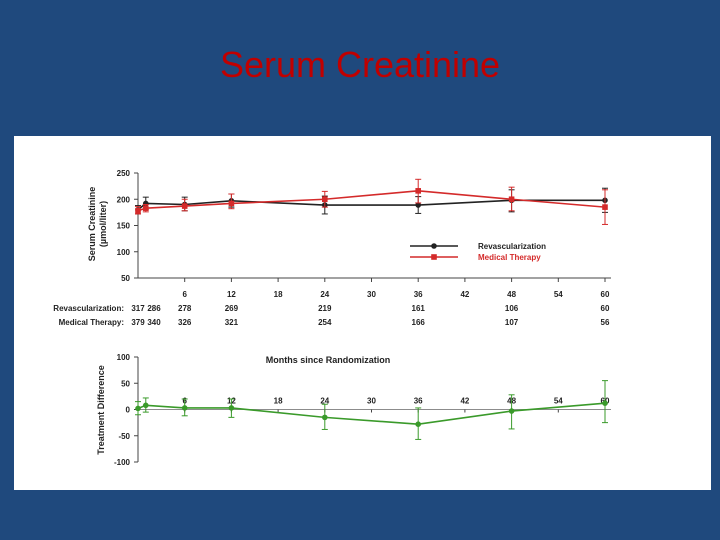 The width and height of the screenshot is (720, 540). What do you see at coordinates (154, 322) in the screenshot?
I see `risk-table-cell: 340` at bounding box center [154, 322].